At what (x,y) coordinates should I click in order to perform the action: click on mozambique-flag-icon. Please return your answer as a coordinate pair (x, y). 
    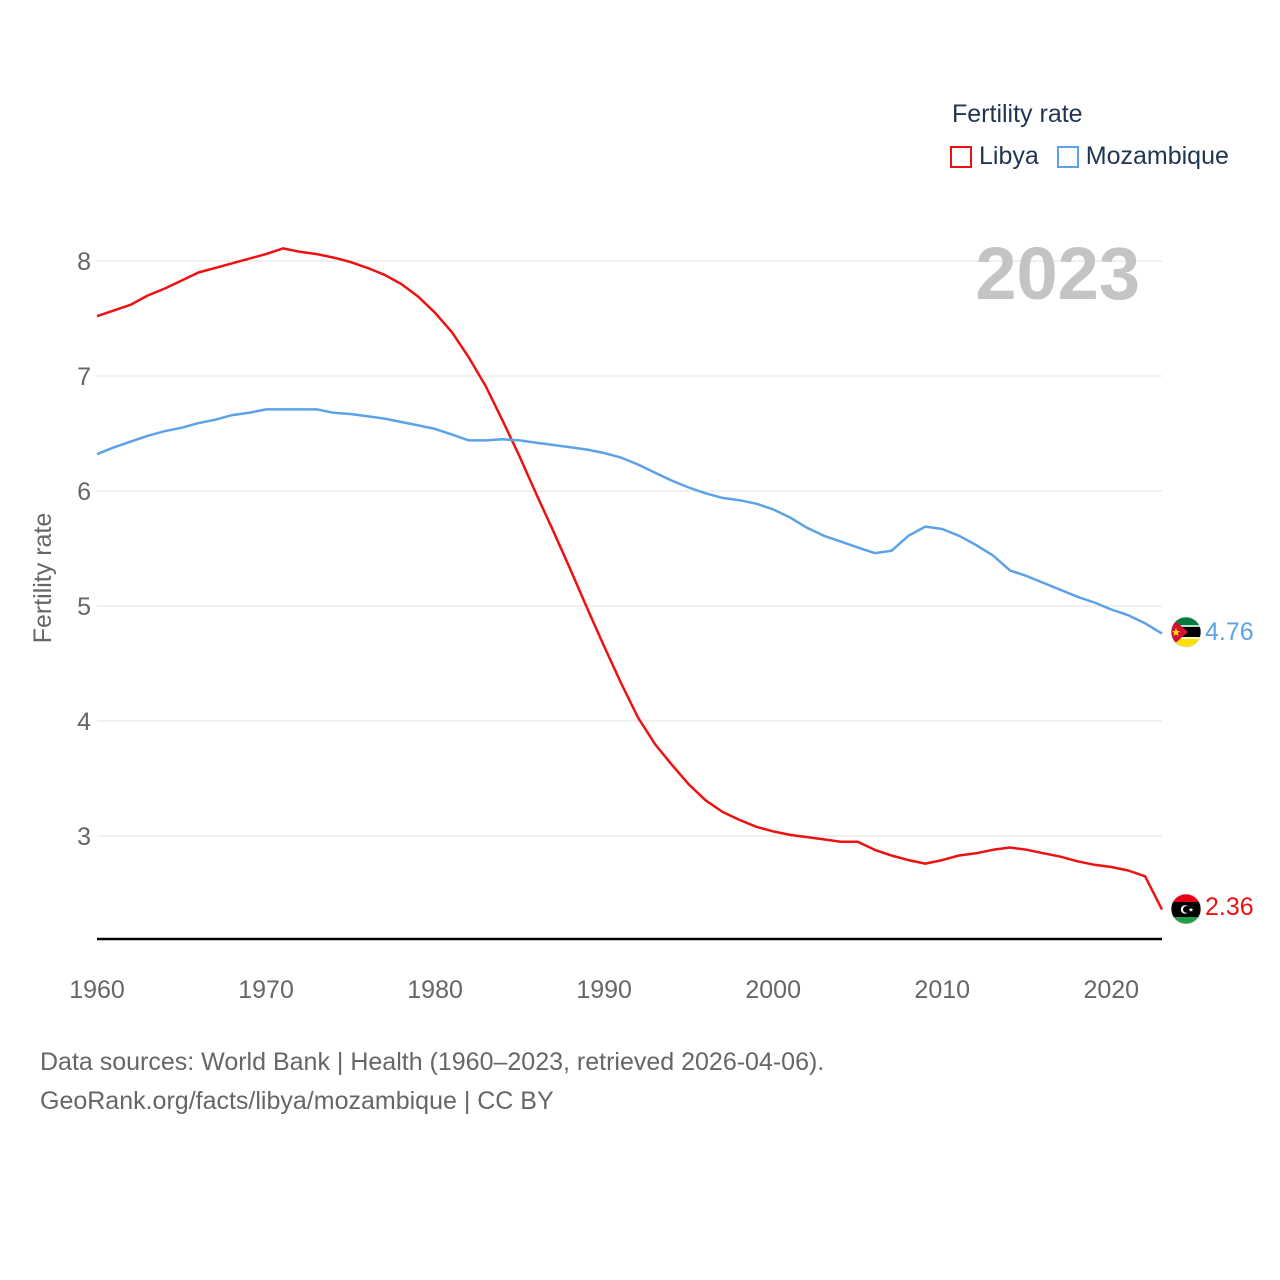
    Looking at the image, I should click on (1186, 632).